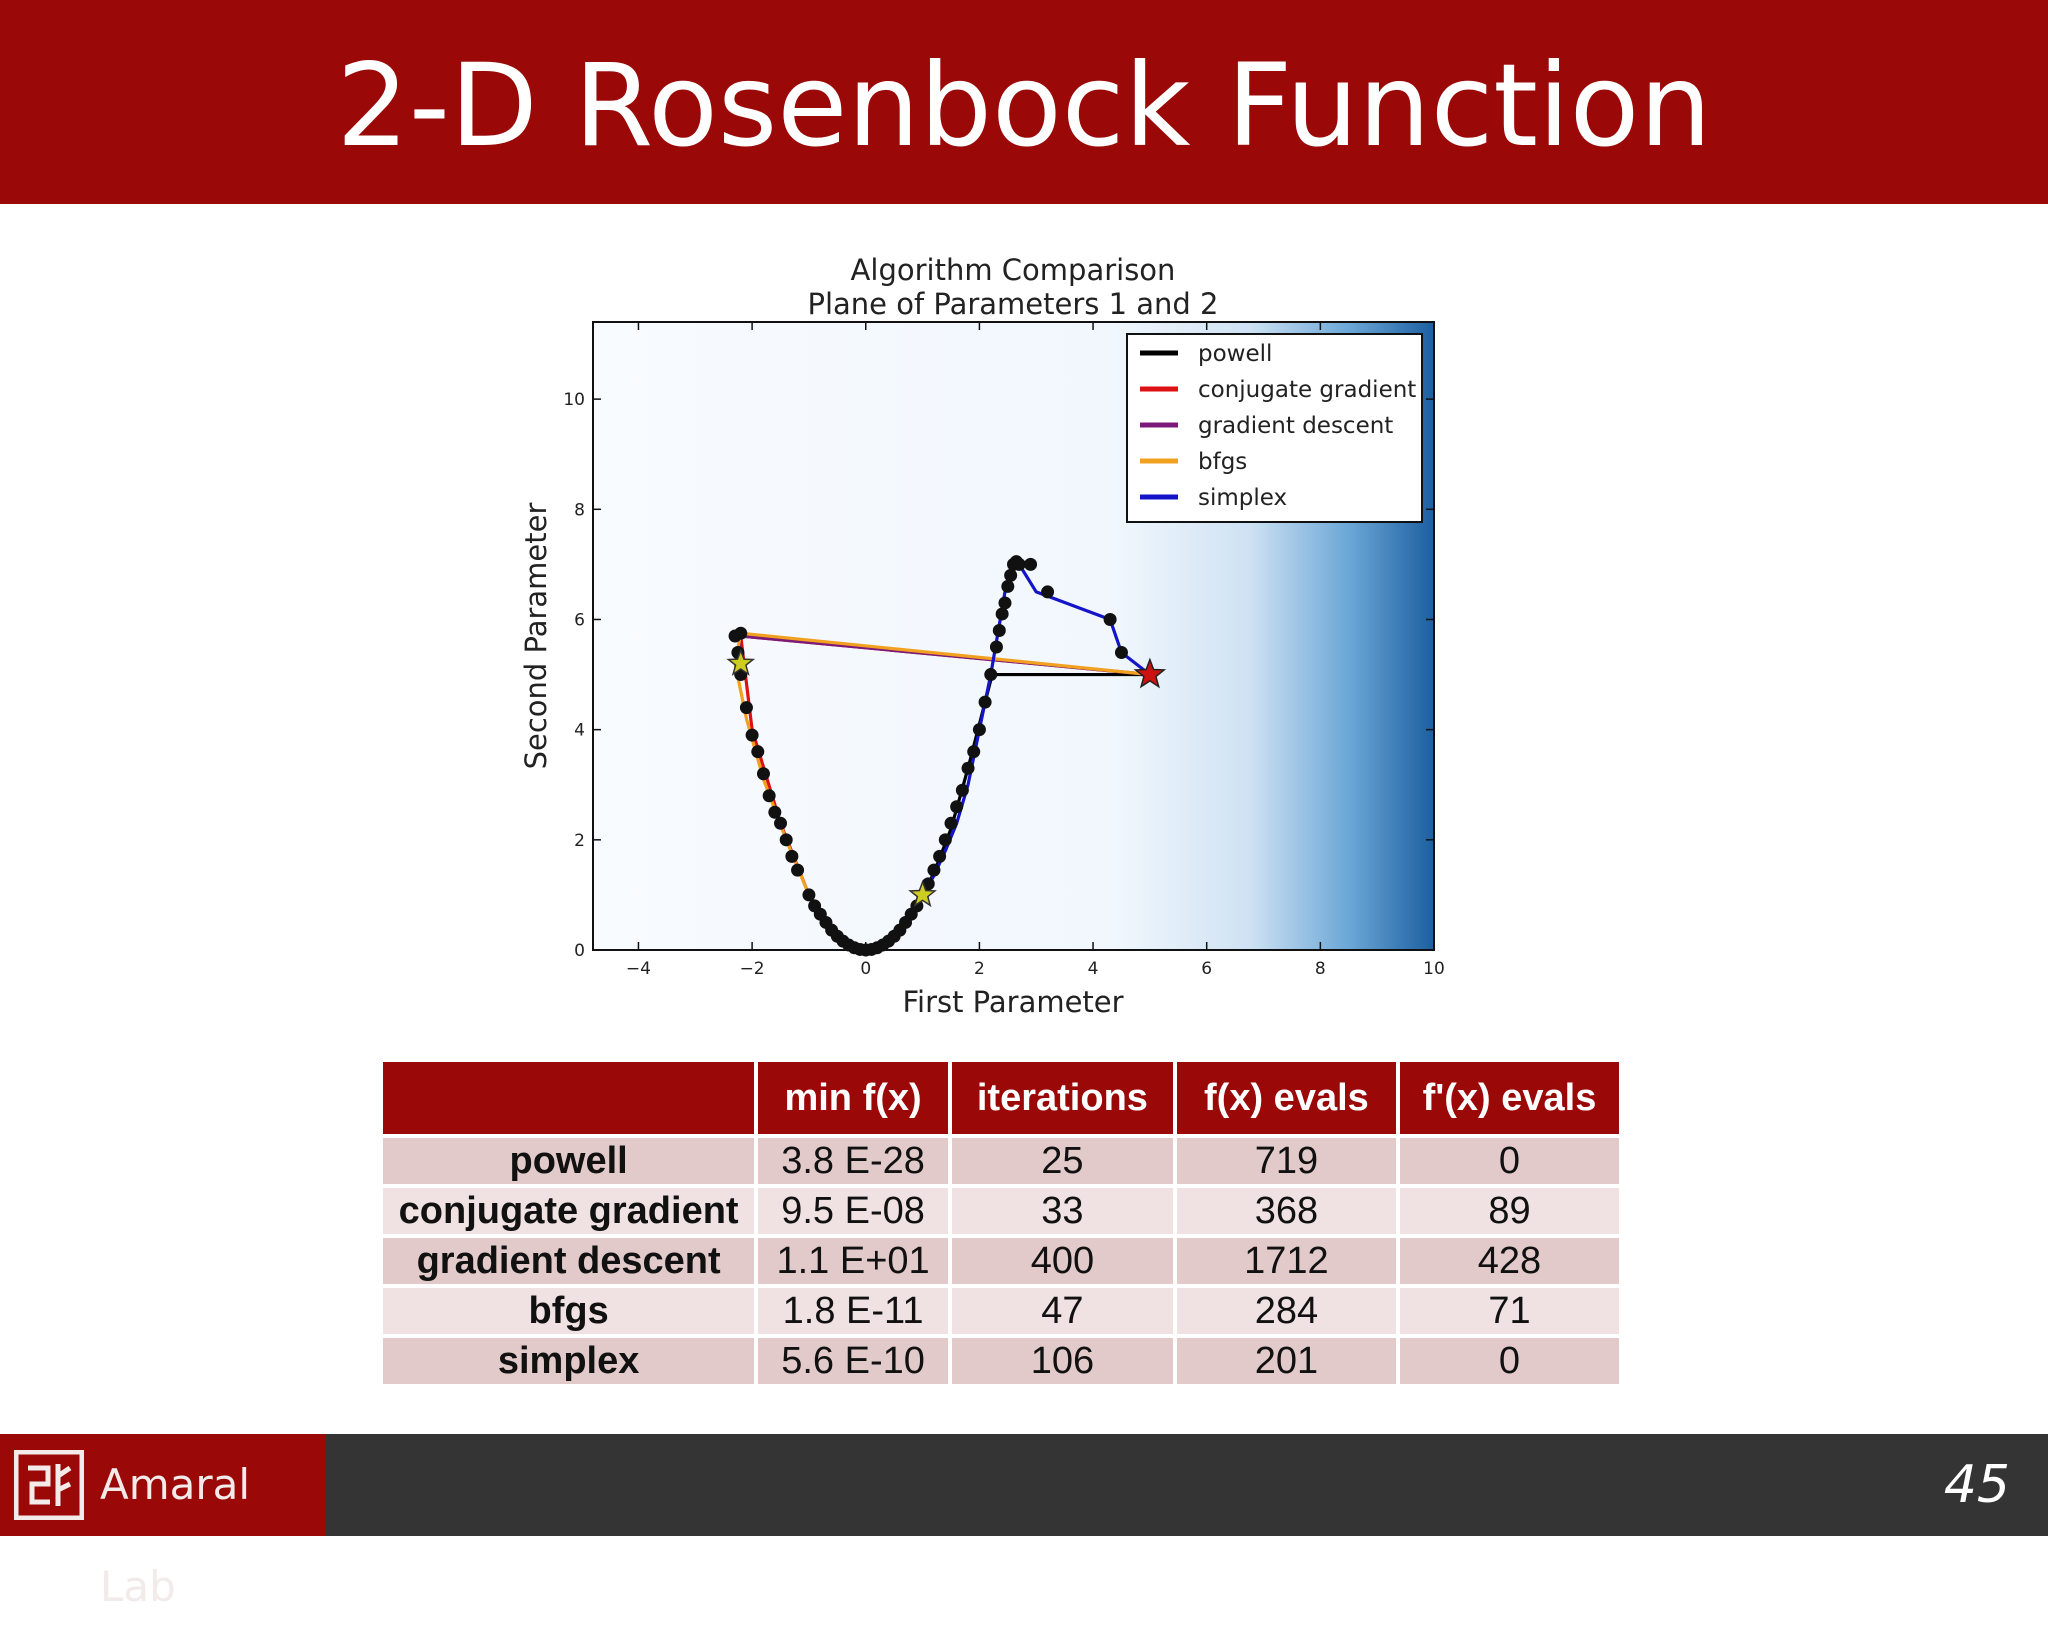 The height and width of the screenshot is (1638, 2048). What do you see at coordinates (853, 1261) in the screenshot?
I see `table-cell: 1.1 E+01` at bounding box center [853, 1261].